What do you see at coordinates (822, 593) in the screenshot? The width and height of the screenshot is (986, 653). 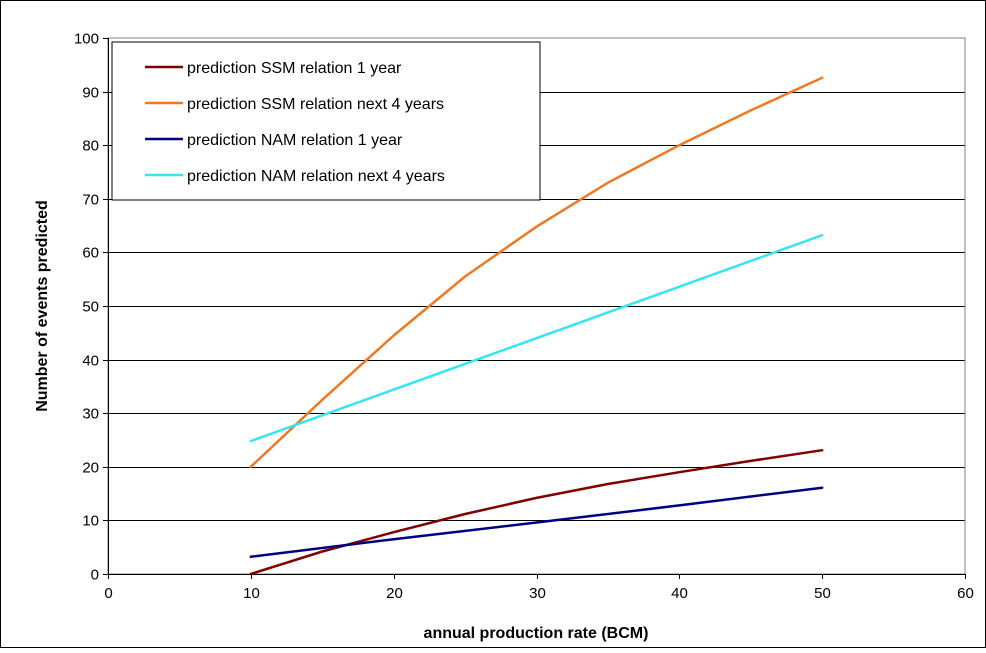 I see `x-tick-label-50: 50` at bounding box center [822, 593].